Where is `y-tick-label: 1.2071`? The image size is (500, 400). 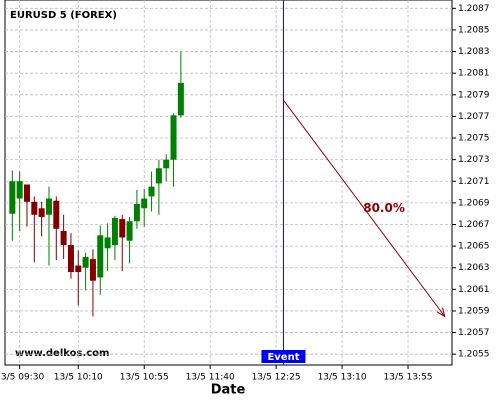 y-tick-label: 1.2071 is located at coordinates (474, 182).